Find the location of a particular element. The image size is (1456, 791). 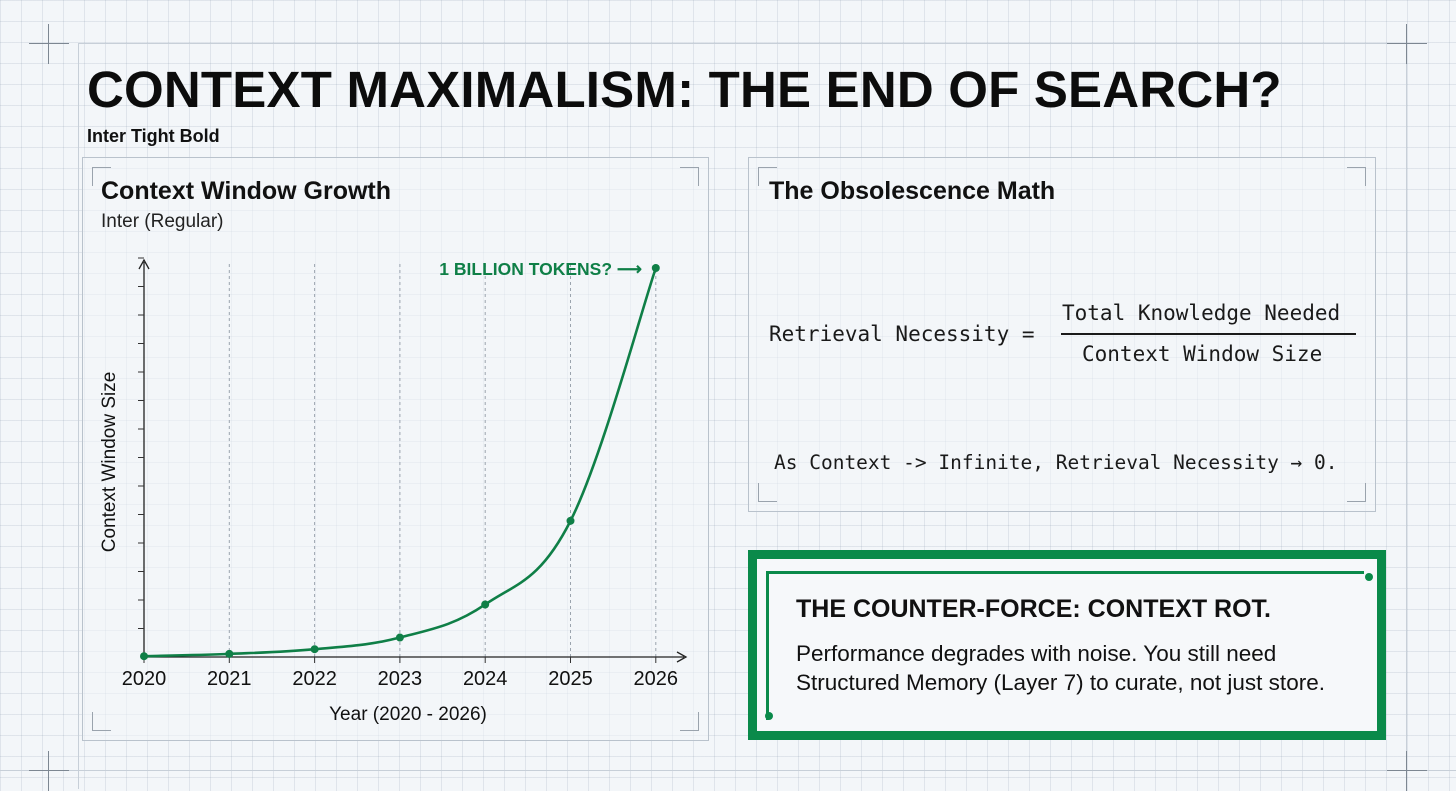

callout-dot-bottom is located at coordinates (769, 716).